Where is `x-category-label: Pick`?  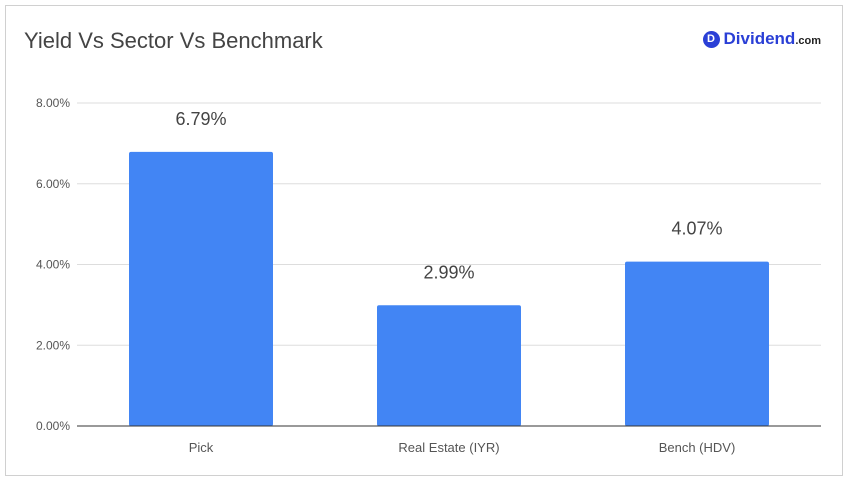
x-category-label: Pick is located at coordinates (201, 447).